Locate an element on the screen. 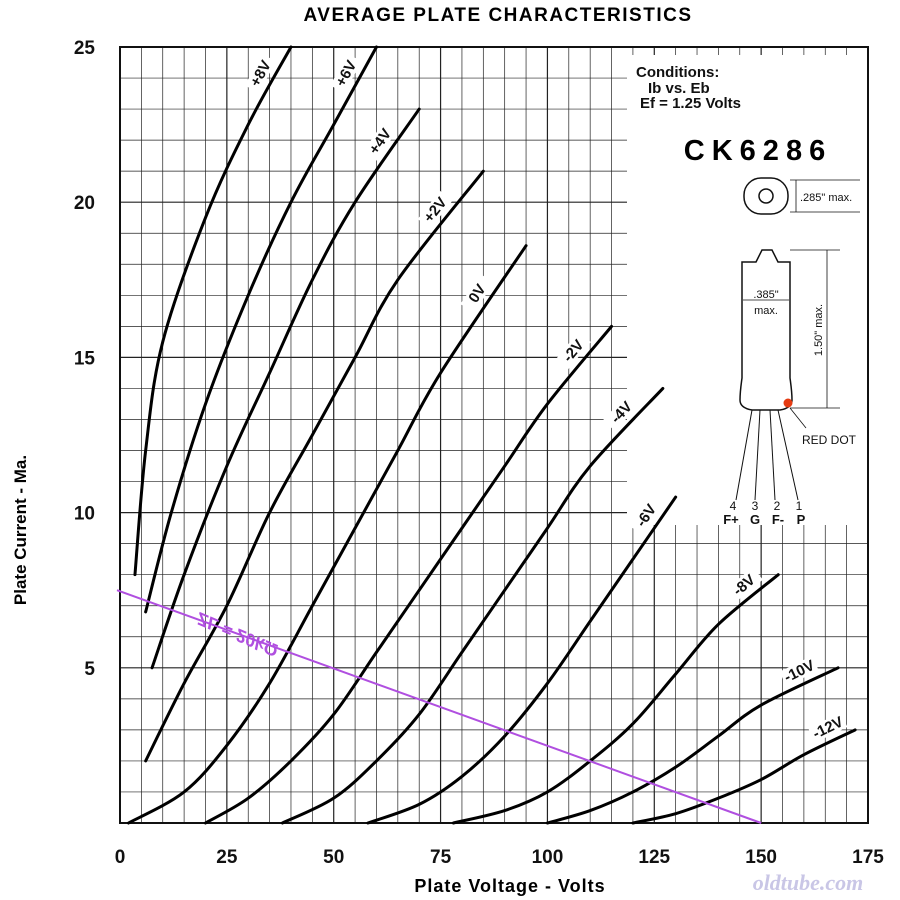 The height and width of the screenshot is (900, 900). y-tick-label: 5 is located at coordinates (89, 669).